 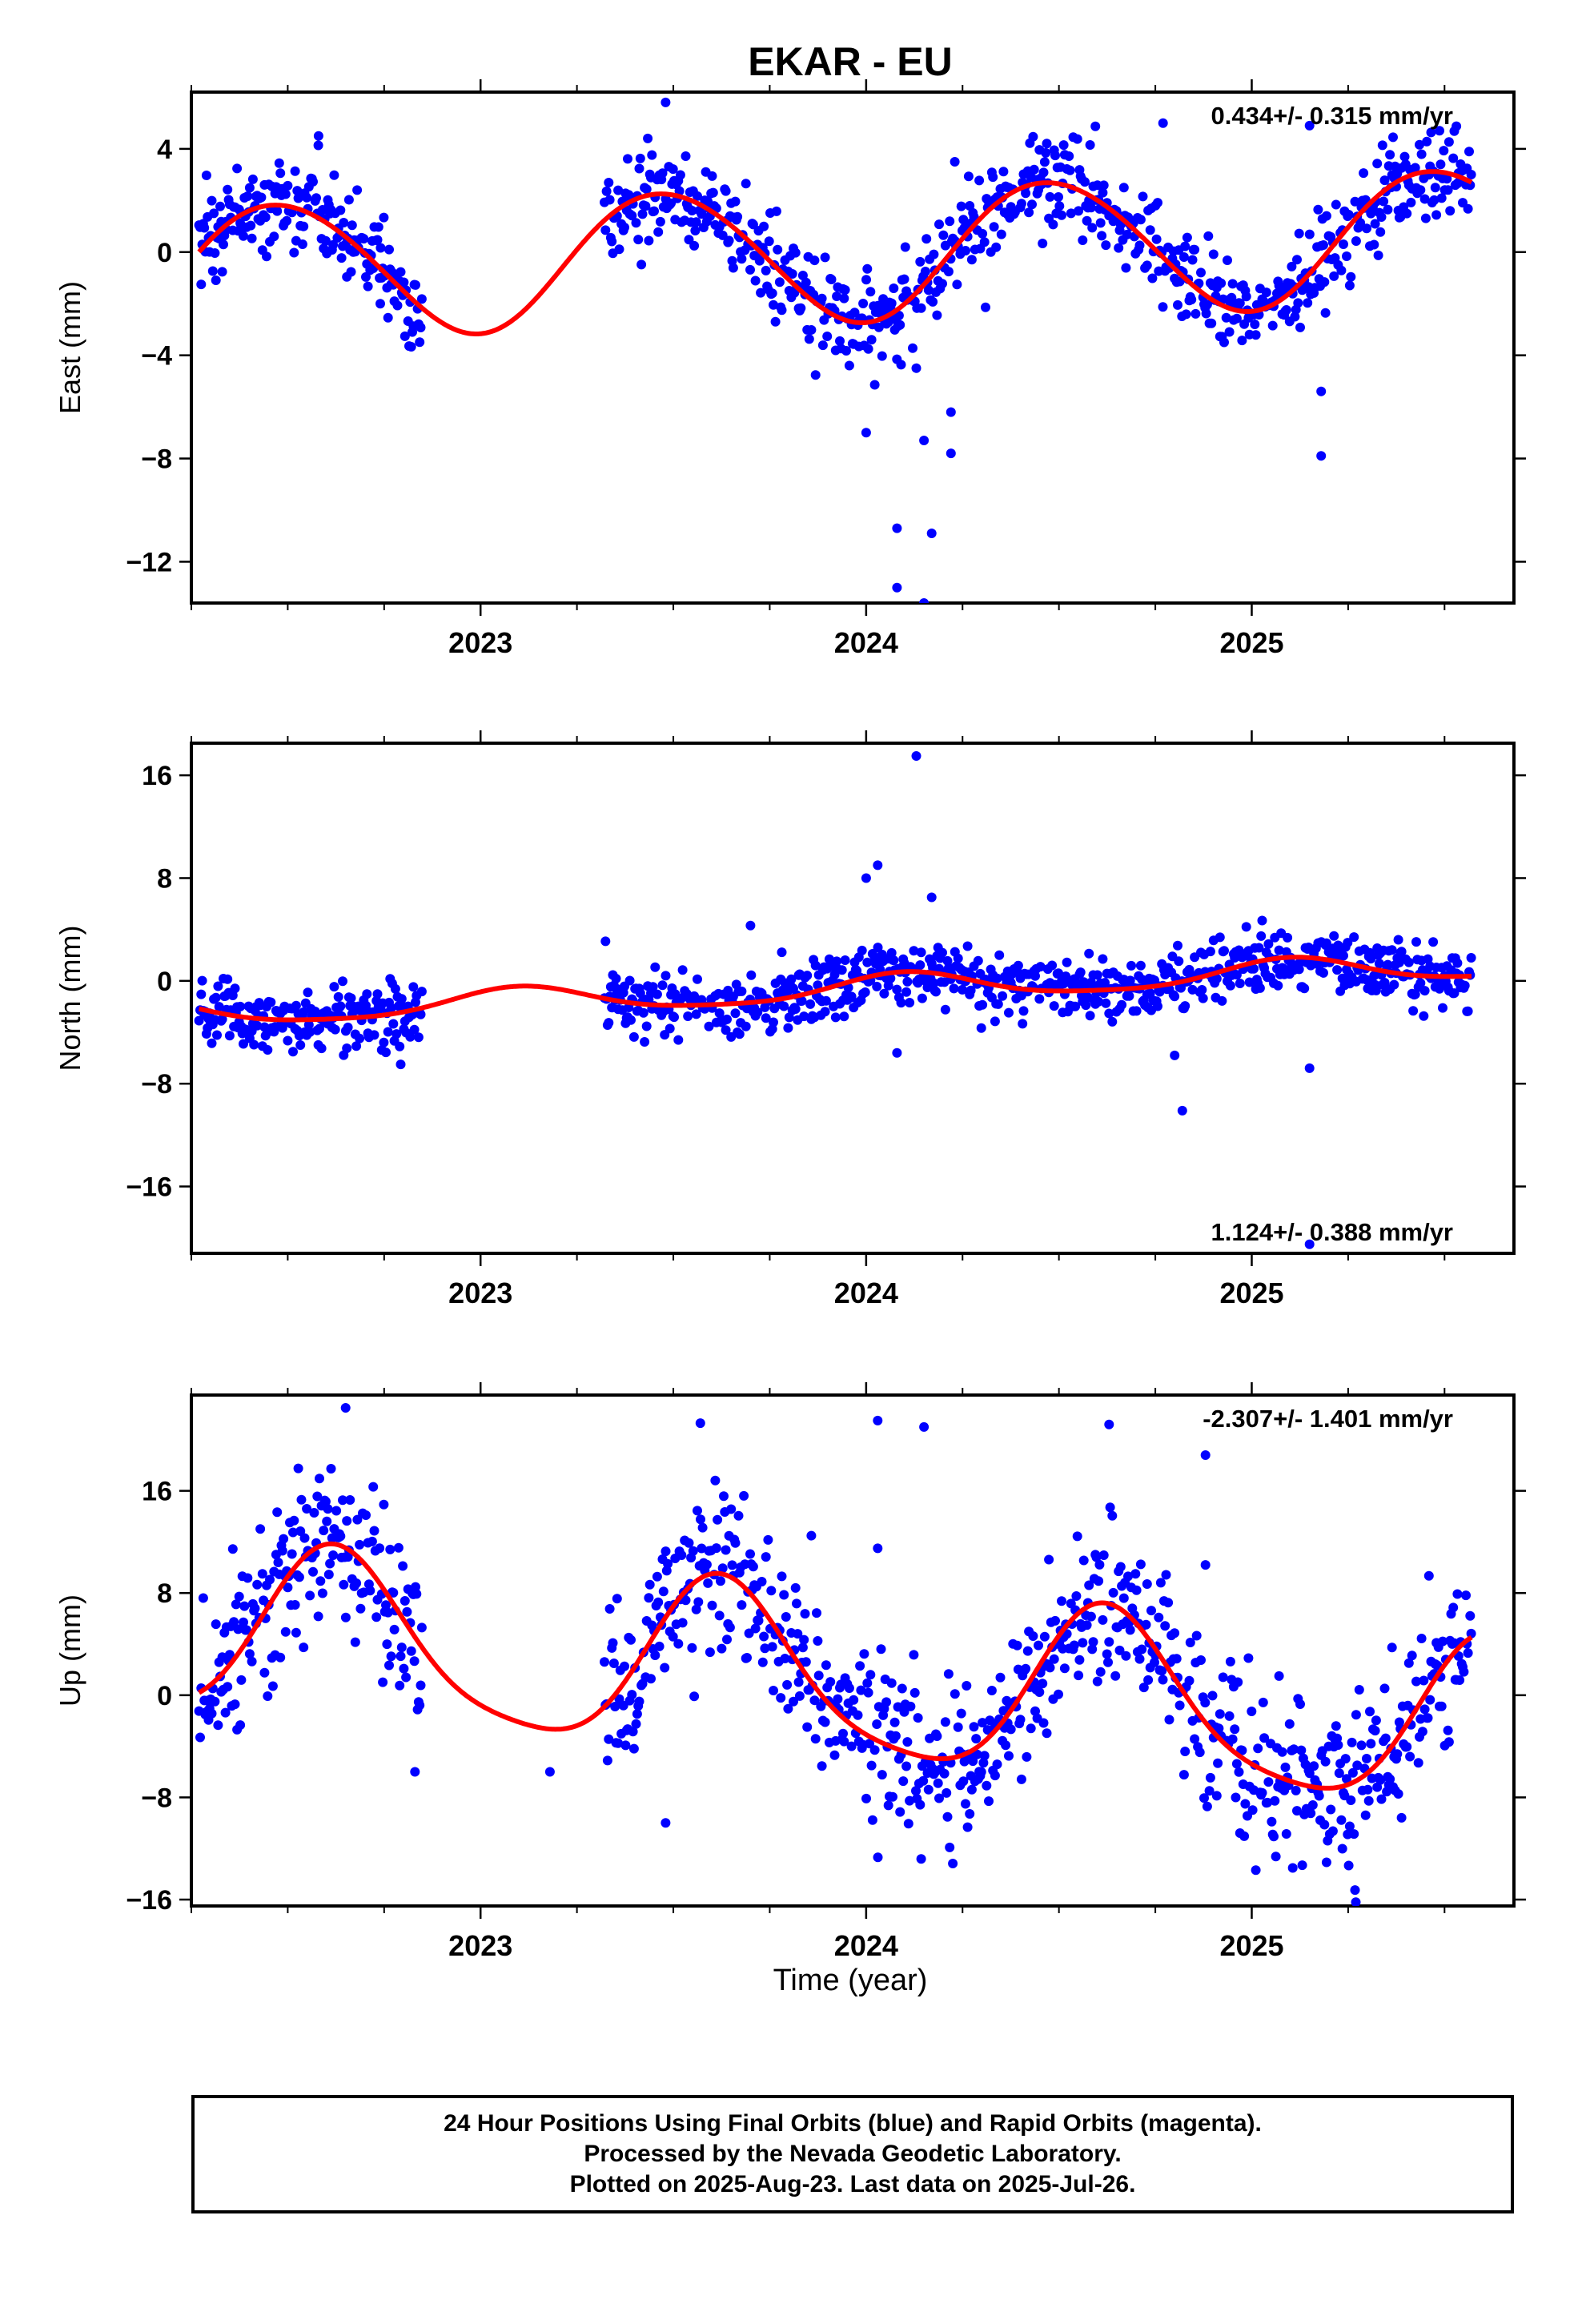 I want to click on rate-label-up: -2.307+/- 1.401 mm/yr, so click(x=1328, y=1419).